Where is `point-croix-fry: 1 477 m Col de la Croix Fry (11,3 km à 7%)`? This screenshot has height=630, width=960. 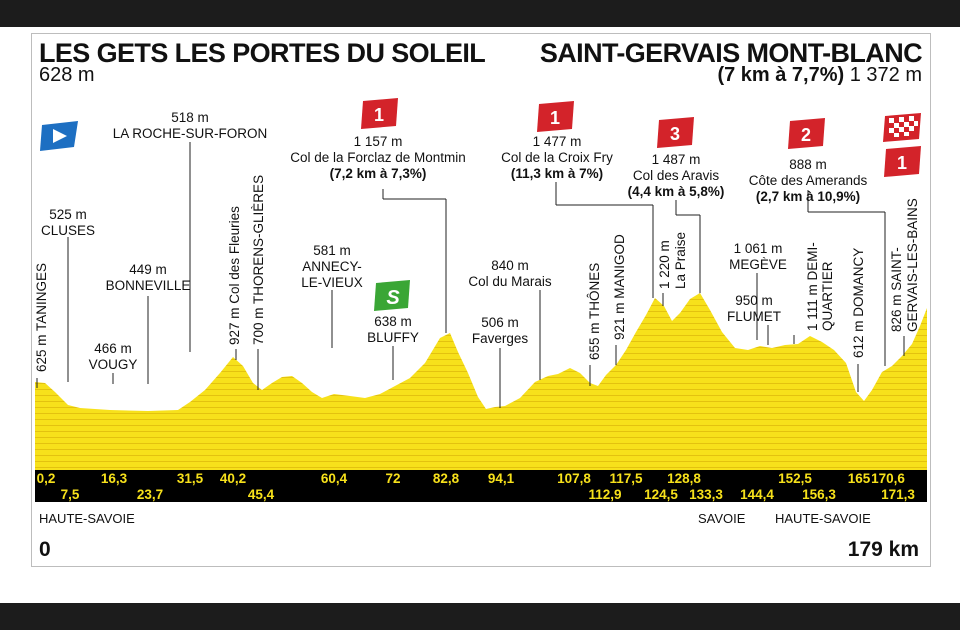
point-croix-fry: 1 477 m Col de la Croix Fry (11,3 km à 7%) is located at coordinates (557, 157).